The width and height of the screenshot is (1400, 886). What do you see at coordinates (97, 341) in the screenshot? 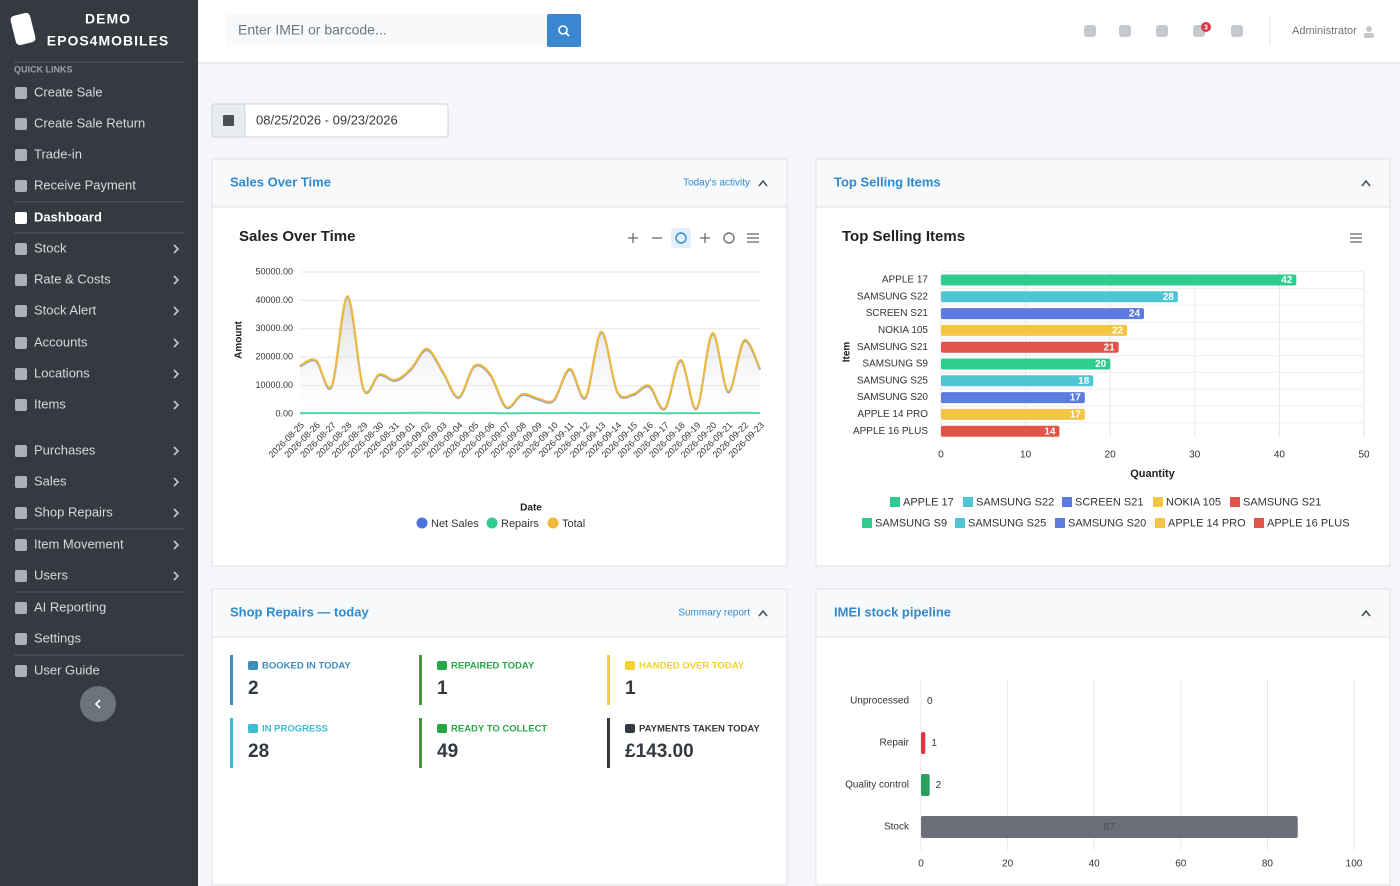
I see `nav-item: Accounts` at bounding box center [97, 341].